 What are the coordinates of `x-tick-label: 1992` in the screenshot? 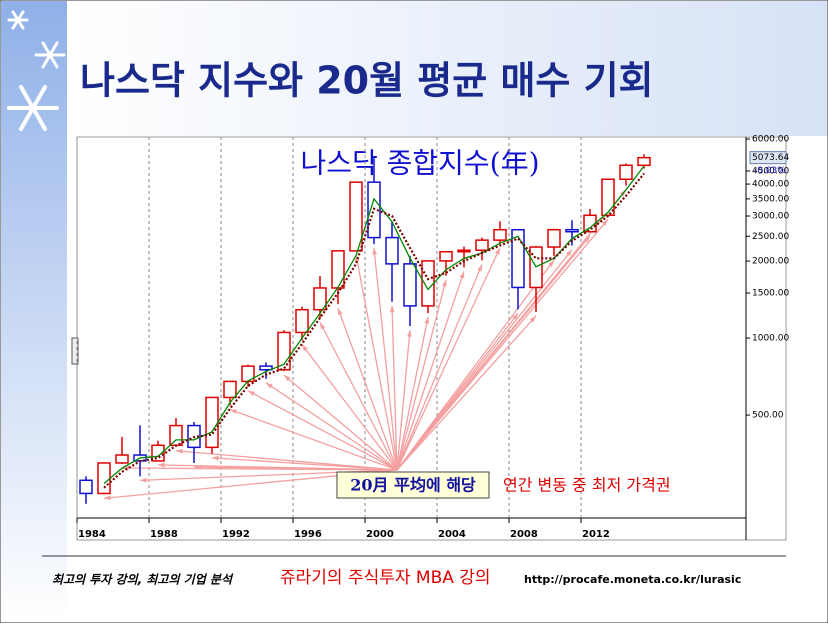 It's located at (236, 534).